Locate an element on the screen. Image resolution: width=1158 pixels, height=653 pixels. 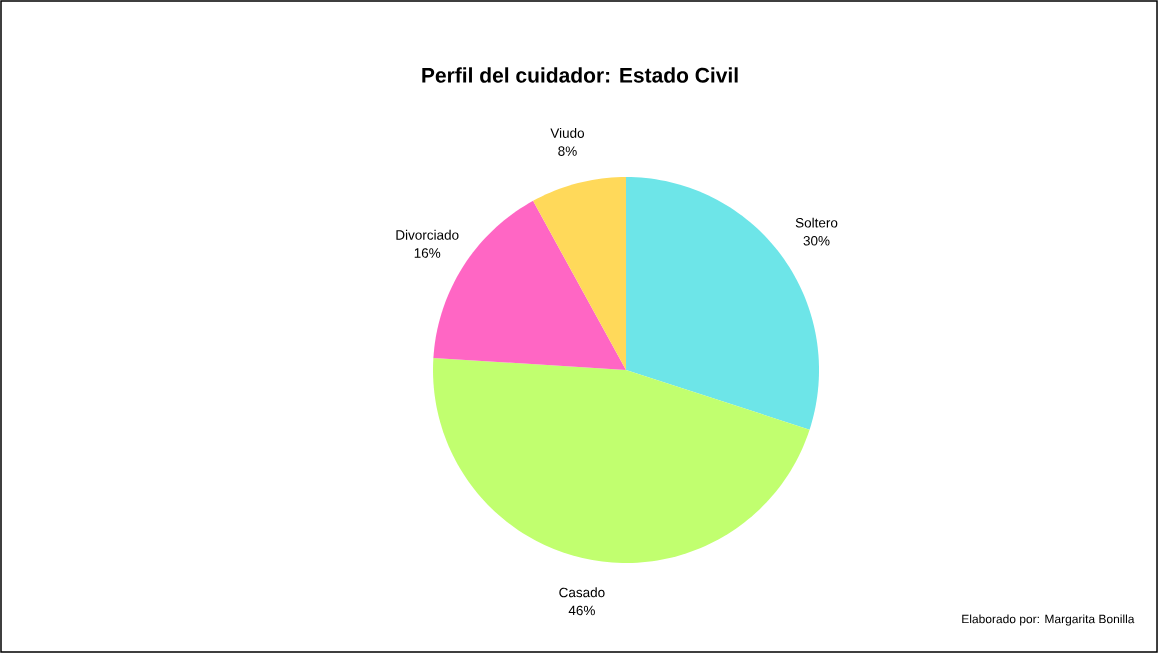
slice-label: Divorciado is located at coordinates (427, 234).